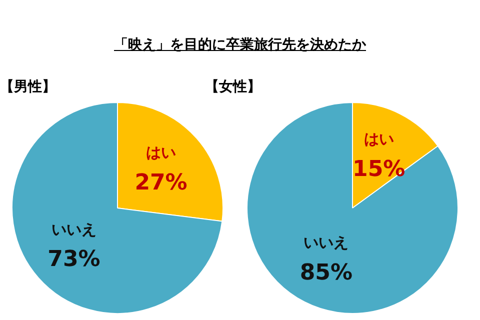 This screenshot has height=320, width=480. I want to click on data-label: 73%, so click(74, 259).